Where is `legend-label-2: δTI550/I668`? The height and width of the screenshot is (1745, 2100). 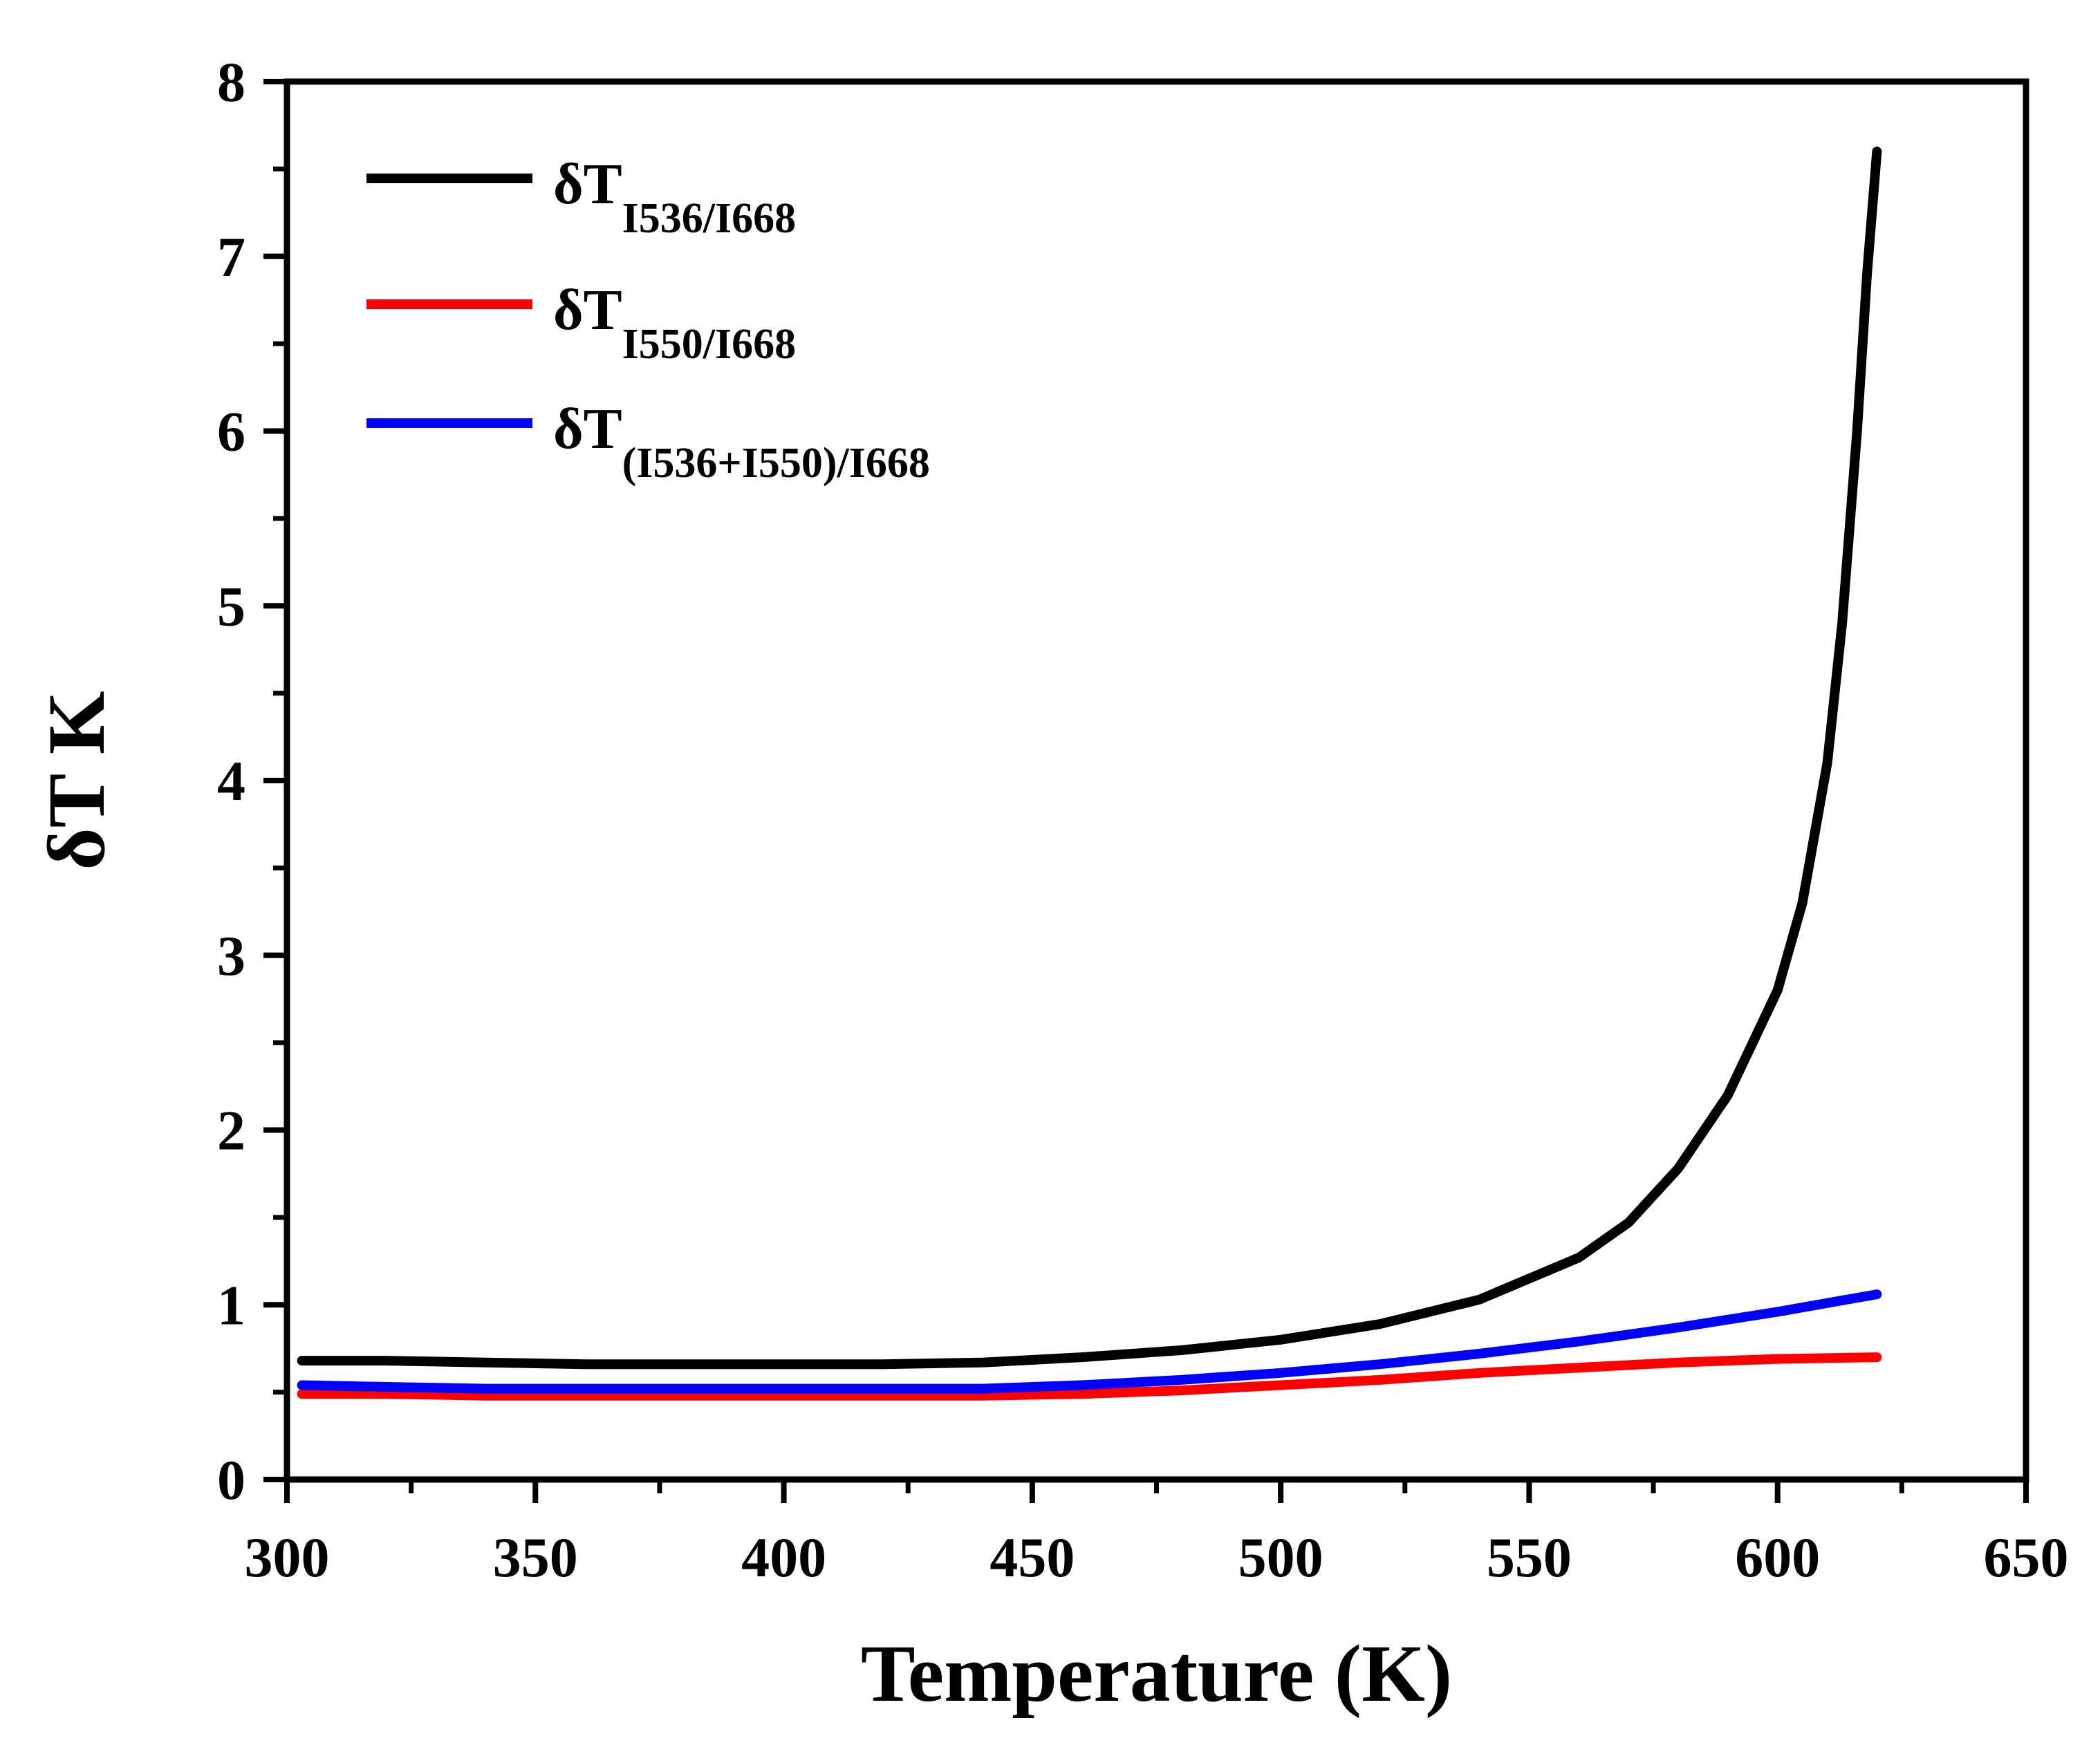
legend-label-2: δTI550/I668 is located at coordinates (674, 323).